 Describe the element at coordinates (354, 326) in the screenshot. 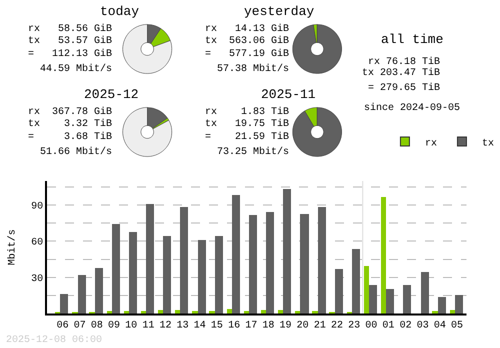

I see `x-tick-label: 23` at that location.